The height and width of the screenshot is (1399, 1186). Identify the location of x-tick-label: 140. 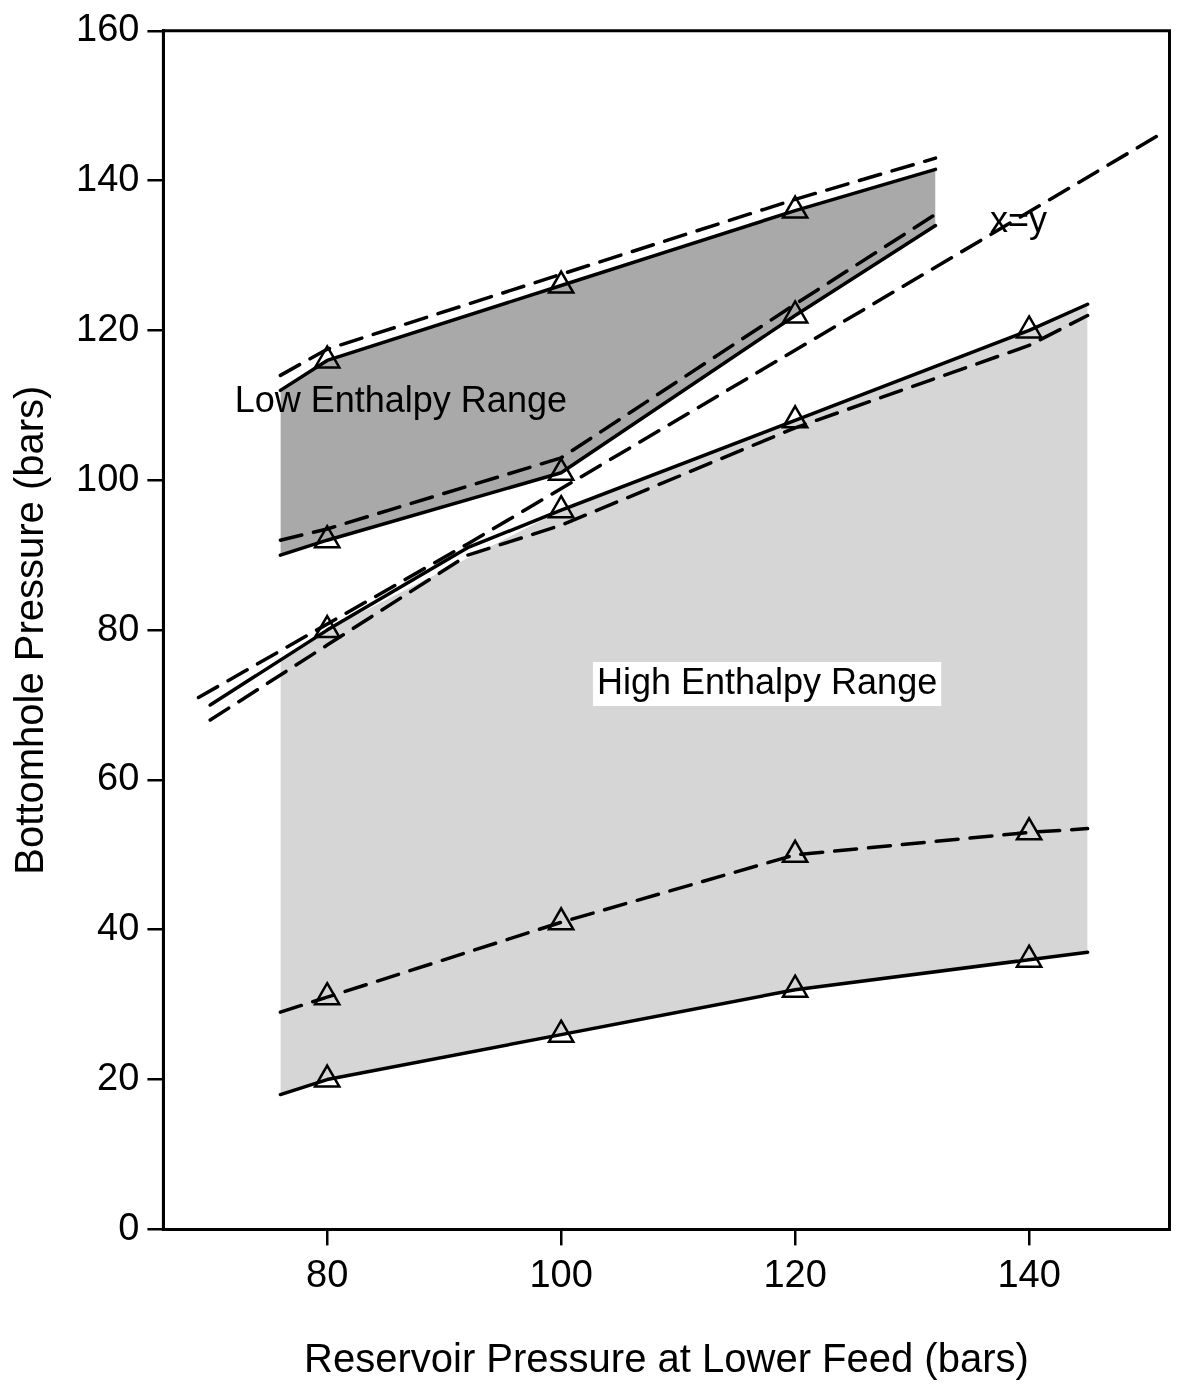
(1029, 1273).